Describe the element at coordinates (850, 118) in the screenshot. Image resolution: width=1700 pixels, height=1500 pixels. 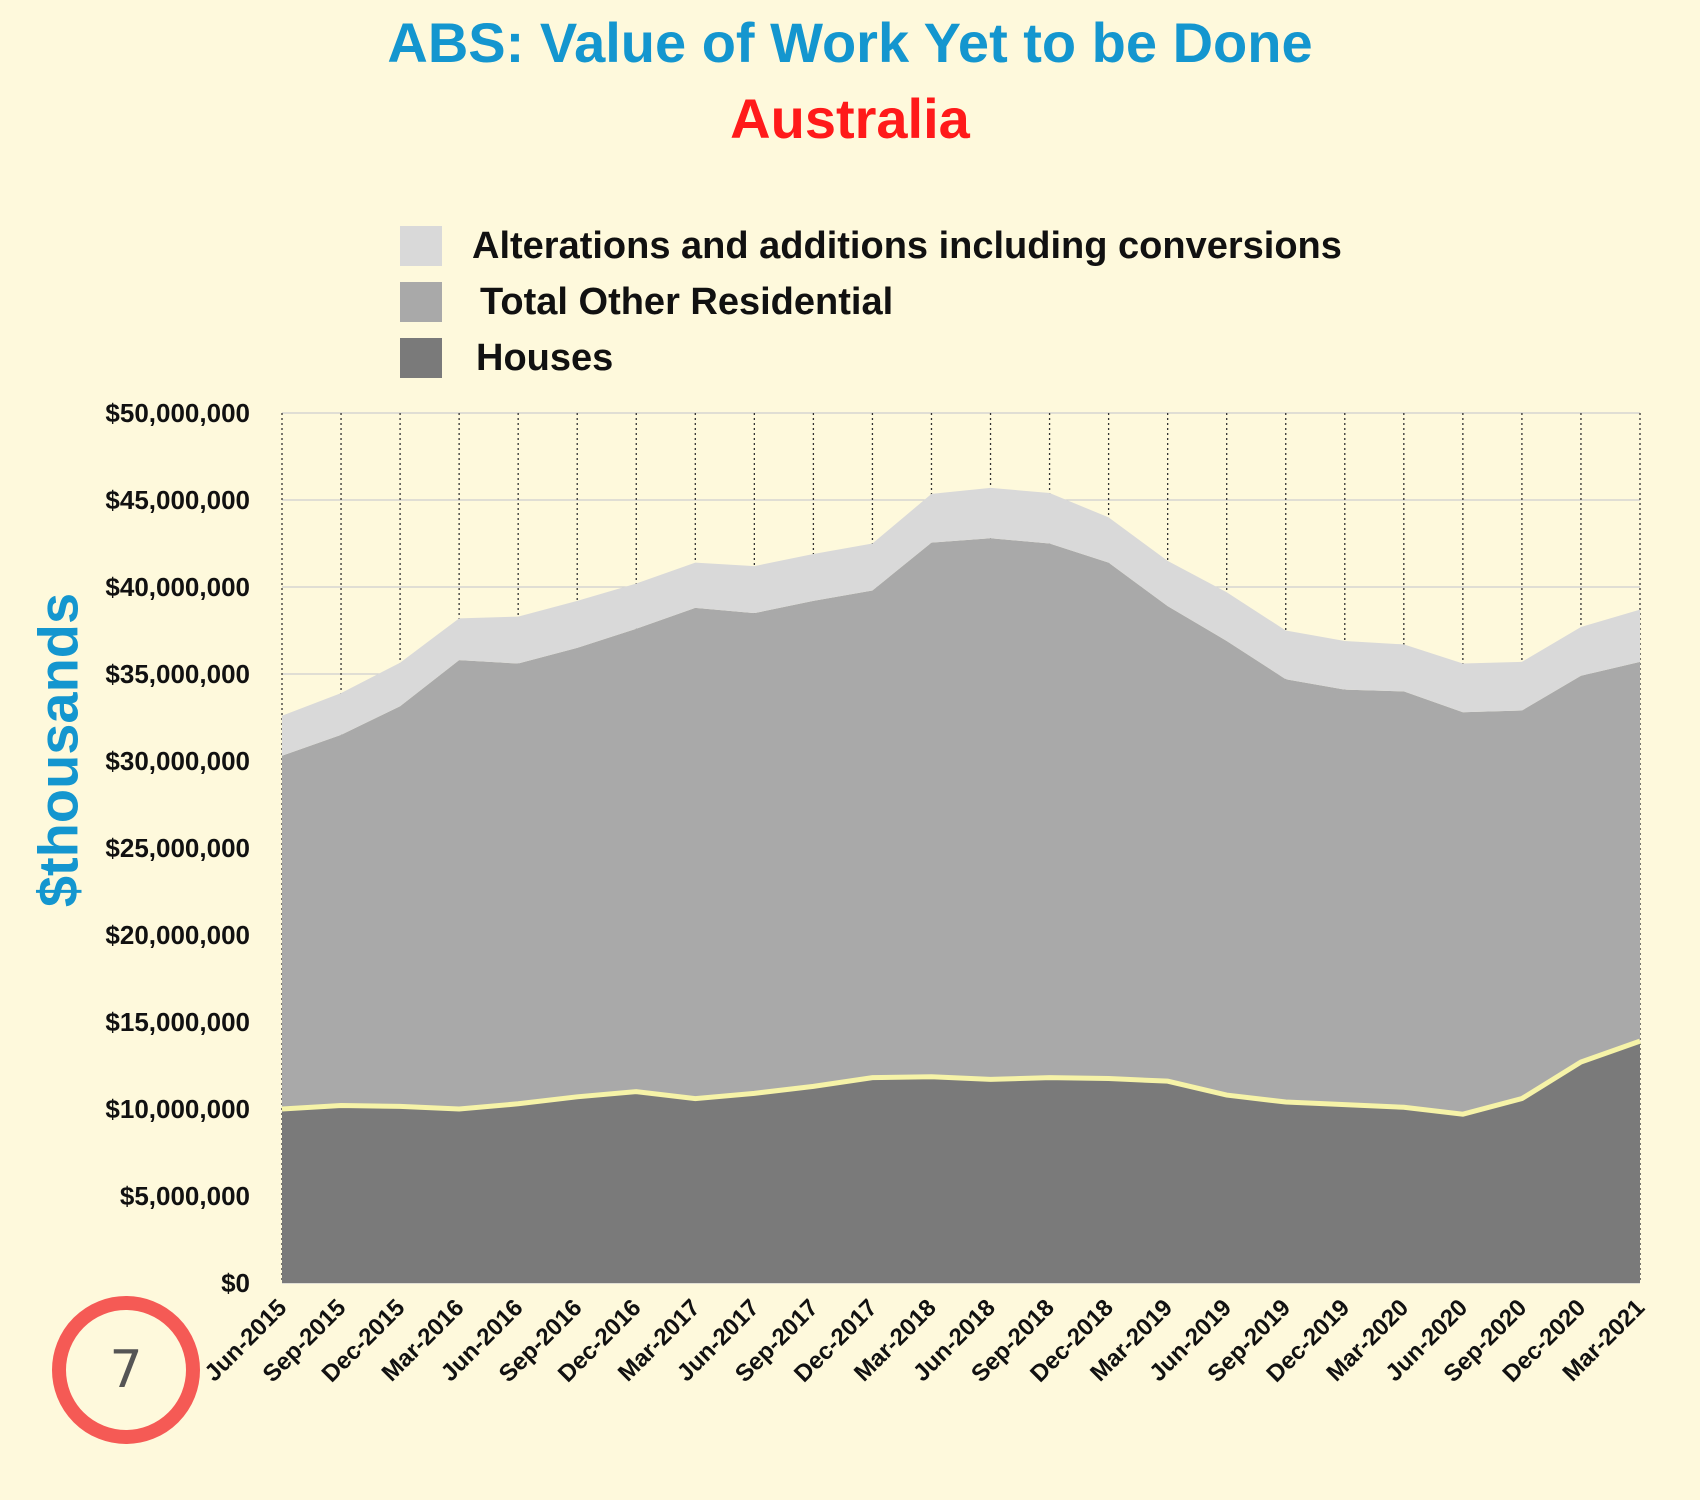
I see `chart-subtitle: Australia` at that location.